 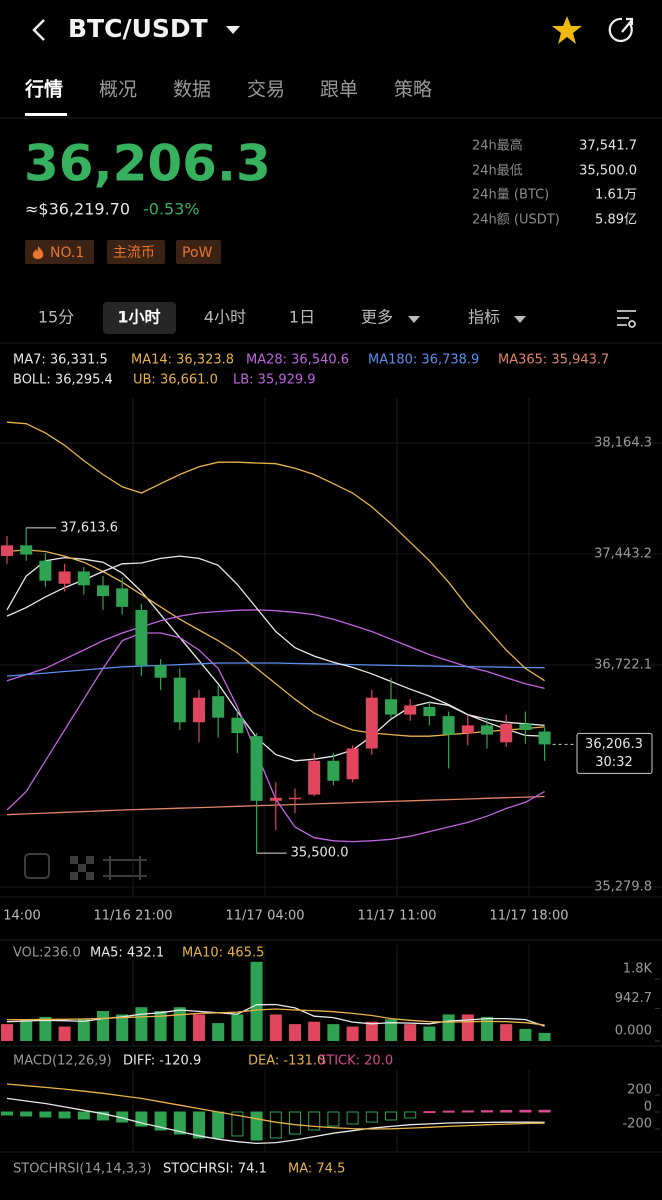 I want to click on x-tick-label: 11/16 21:00, so click(x=132, y=916).